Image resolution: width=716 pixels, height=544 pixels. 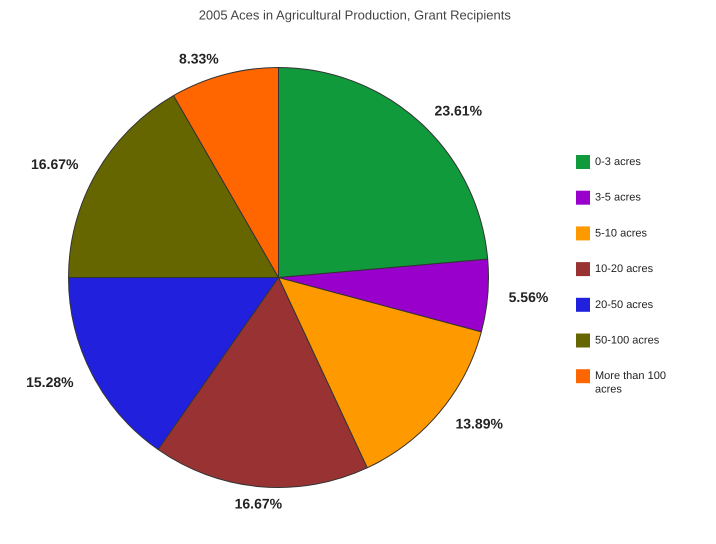 I want to click on data-label: 23.61%, so click(x=458, y=110).